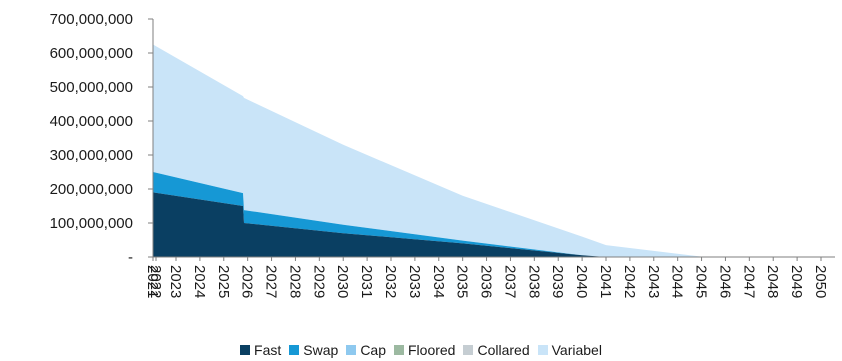  Describe the element at coordinates (155, 281) in the screenshot. I see `x-tick-label: 2022` at that location.